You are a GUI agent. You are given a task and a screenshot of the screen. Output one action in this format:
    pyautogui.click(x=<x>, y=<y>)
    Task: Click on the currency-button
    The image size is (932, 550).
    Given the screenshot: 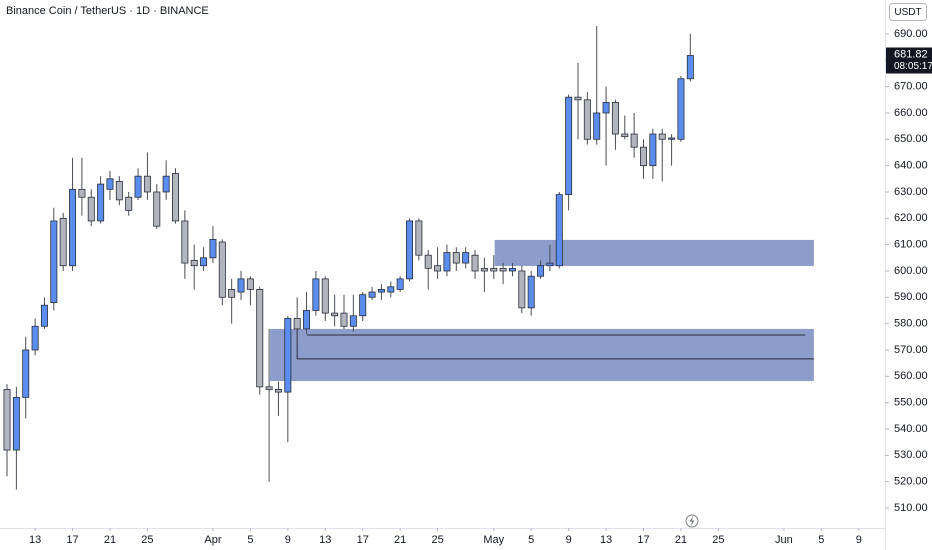 What is the action you would take?
    pyautogui.click(x=908, y=12)
    